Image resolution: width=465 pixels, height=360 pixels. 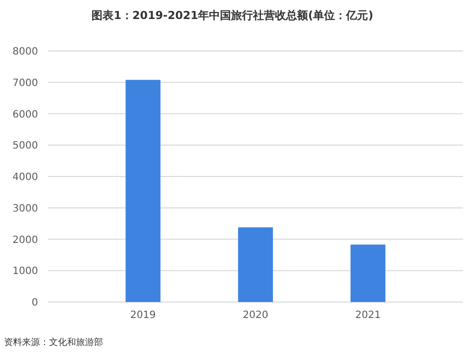 What do you see at coordinates (35, 303) in the screenshot?
I see `y-tick-label: 0` at bounding box center [35, 303].